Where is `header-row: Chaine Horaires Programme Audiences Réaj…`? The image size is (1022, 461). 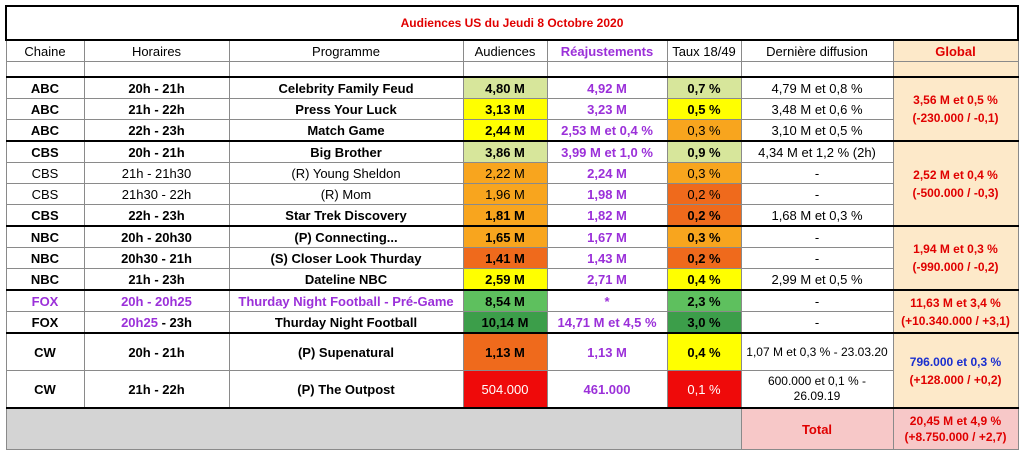 header-row: Chaine Horaires Programme Audiences Réaj… is located at coordinates (512, 50).